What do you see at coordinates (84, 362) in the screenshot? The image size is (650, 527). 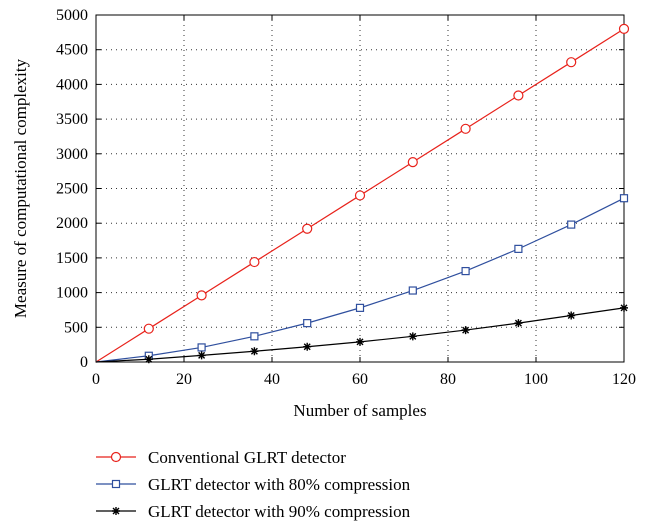 I see `y-tick-label: 0` at bounding box center [84, 362].